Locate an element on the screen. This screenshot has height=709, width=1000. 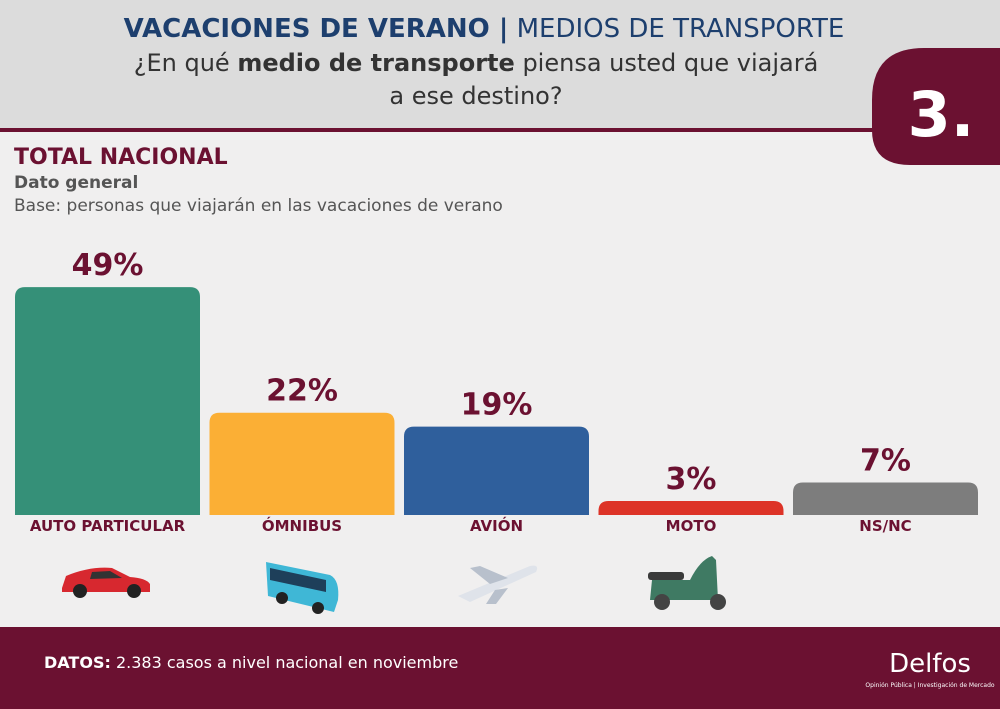
value-label: 22% is located at coordinates (302, 391).